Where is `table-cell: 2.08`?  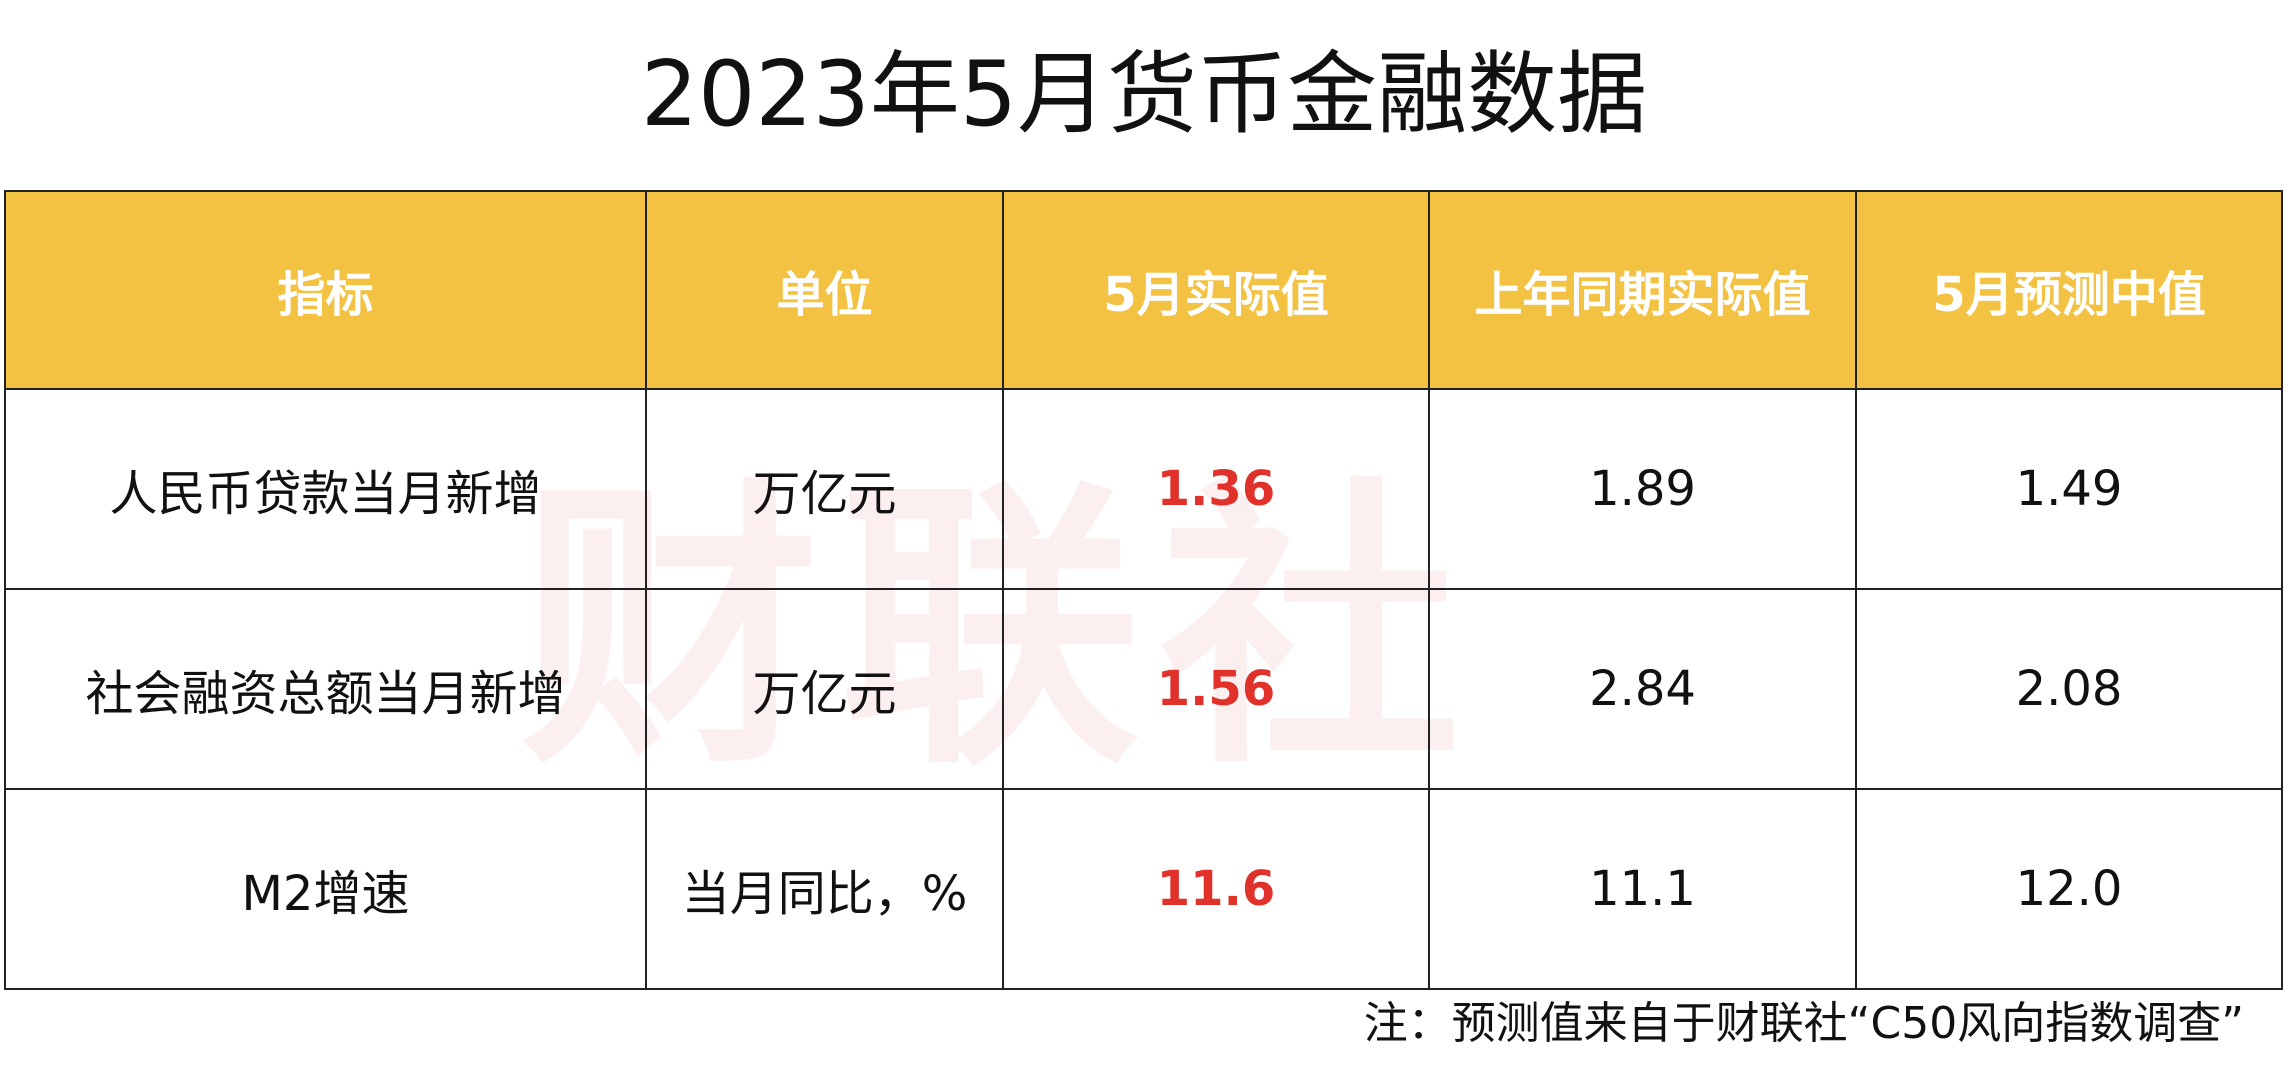 table-cell: 2.08 is located at coordinates (2069, 689).